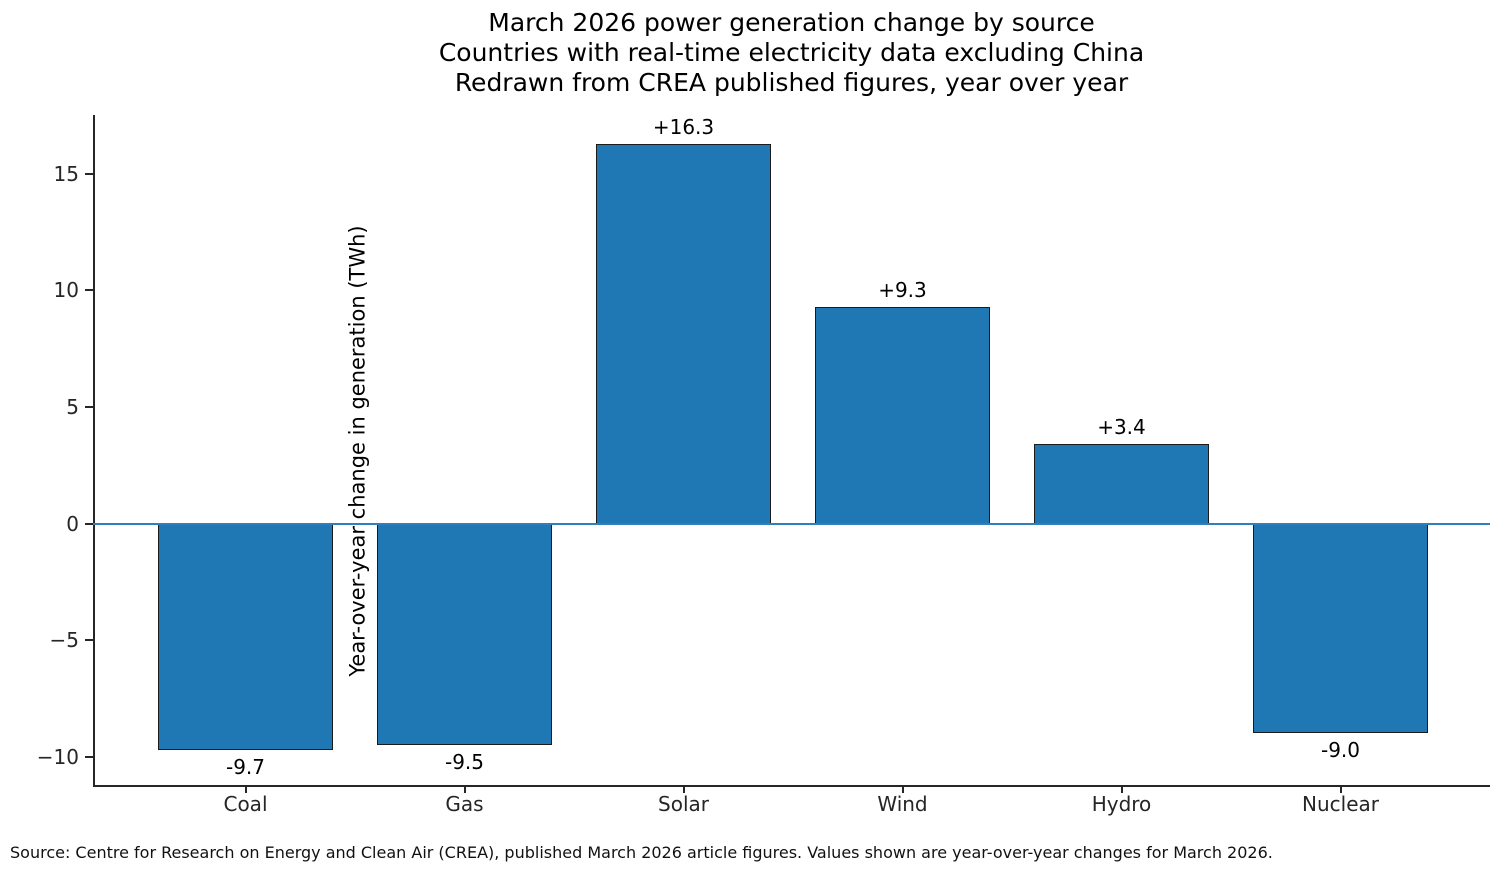 This screenshot has height=873, width=1500. Describe the element at coordinates (902, 804) in the screenshot. I see `x-tick-label: Wind` at that location.